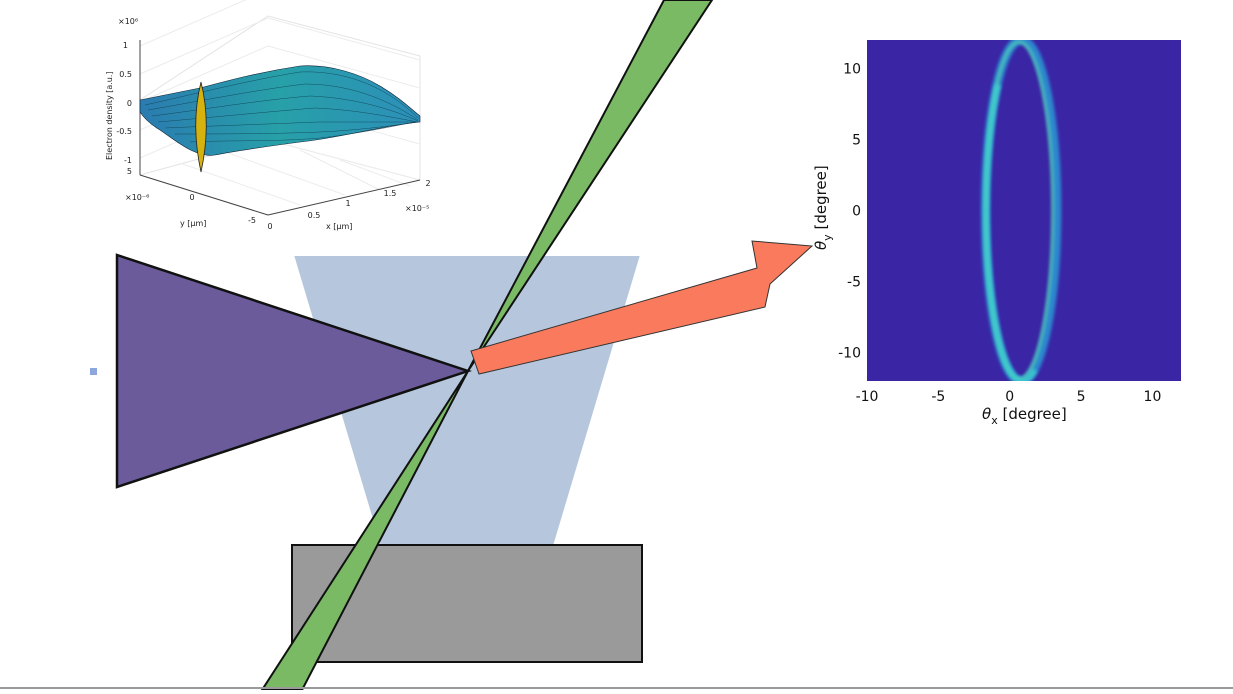 This screenshot has height=694, width=1233. Describe the element at coordinates (994, 420) in the screenshot. I see `x-label-sub: x` at that location.